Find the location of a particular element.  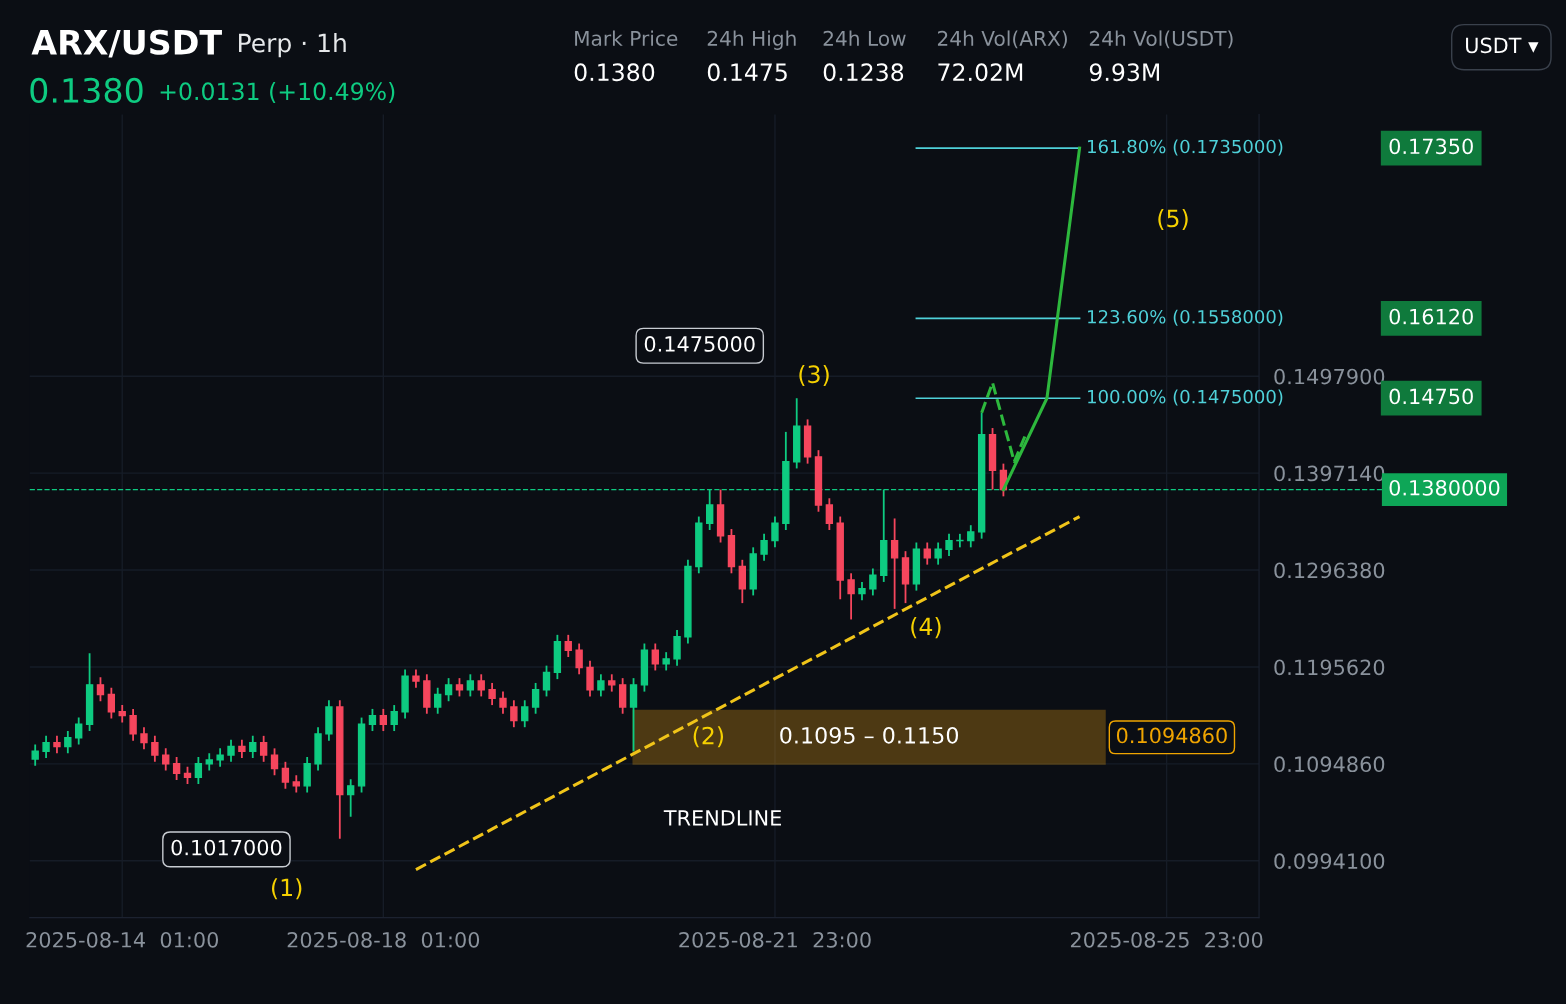

annotation: TRENDLINE is located at coordinates (722, 818).